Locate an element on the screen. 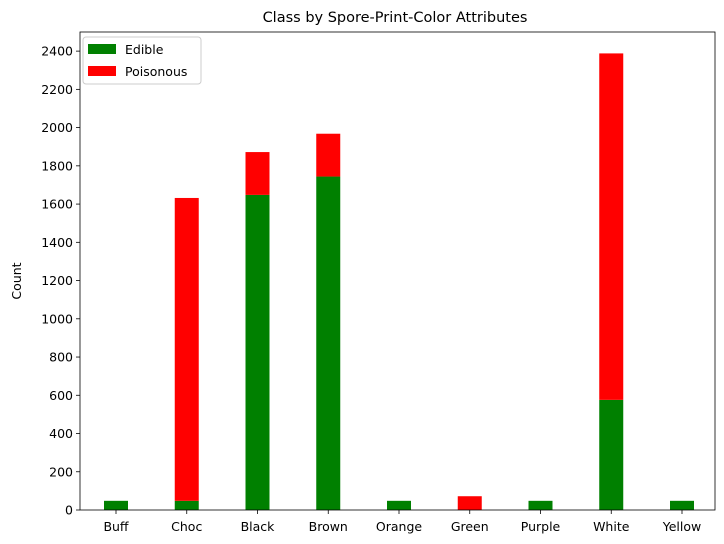  y-tick-label: 1000 is located at coordinates (57, 318).